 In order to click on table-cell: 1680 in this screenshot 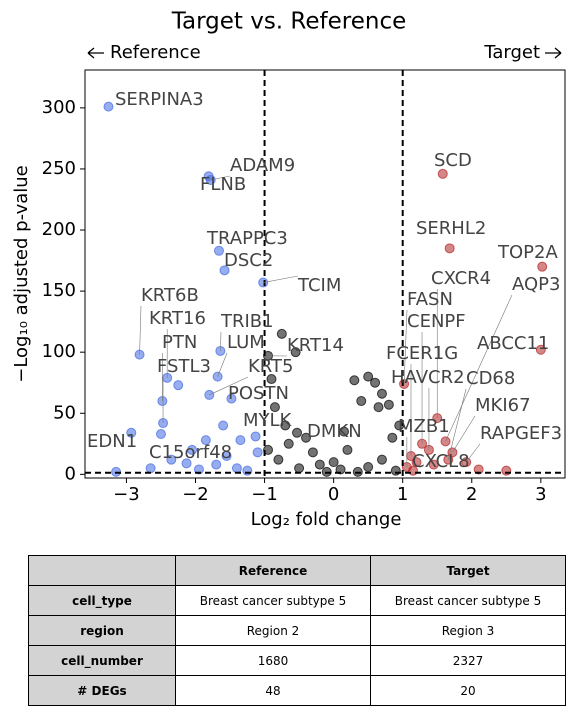, I will do `click(273, 660)`.